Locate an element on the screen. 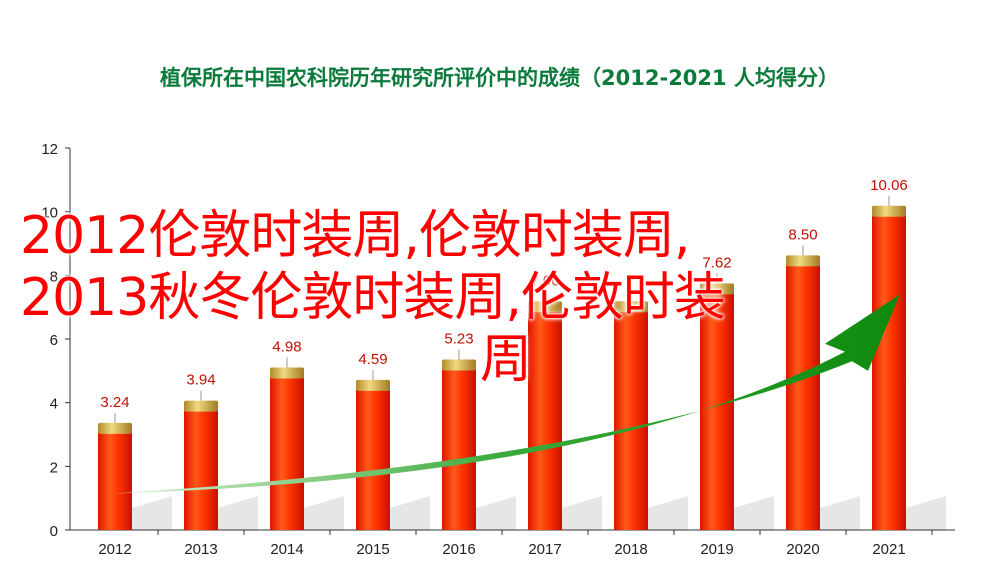 Image resolution: width=999 pixels, height=580 pixels. x-tick-label: 2012 is located at coordinates (114, 549).